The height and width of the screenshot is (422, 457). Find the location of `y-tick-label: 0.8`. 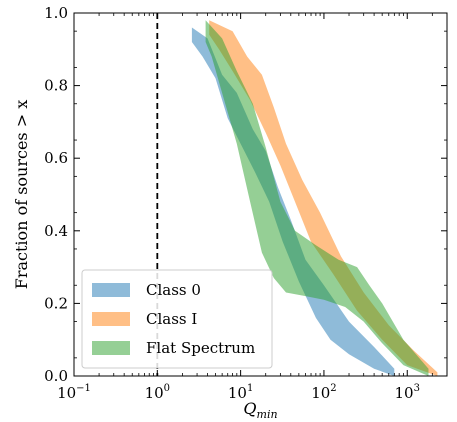

y-tick-label: 0.8 is located at coordinates (56, 86).